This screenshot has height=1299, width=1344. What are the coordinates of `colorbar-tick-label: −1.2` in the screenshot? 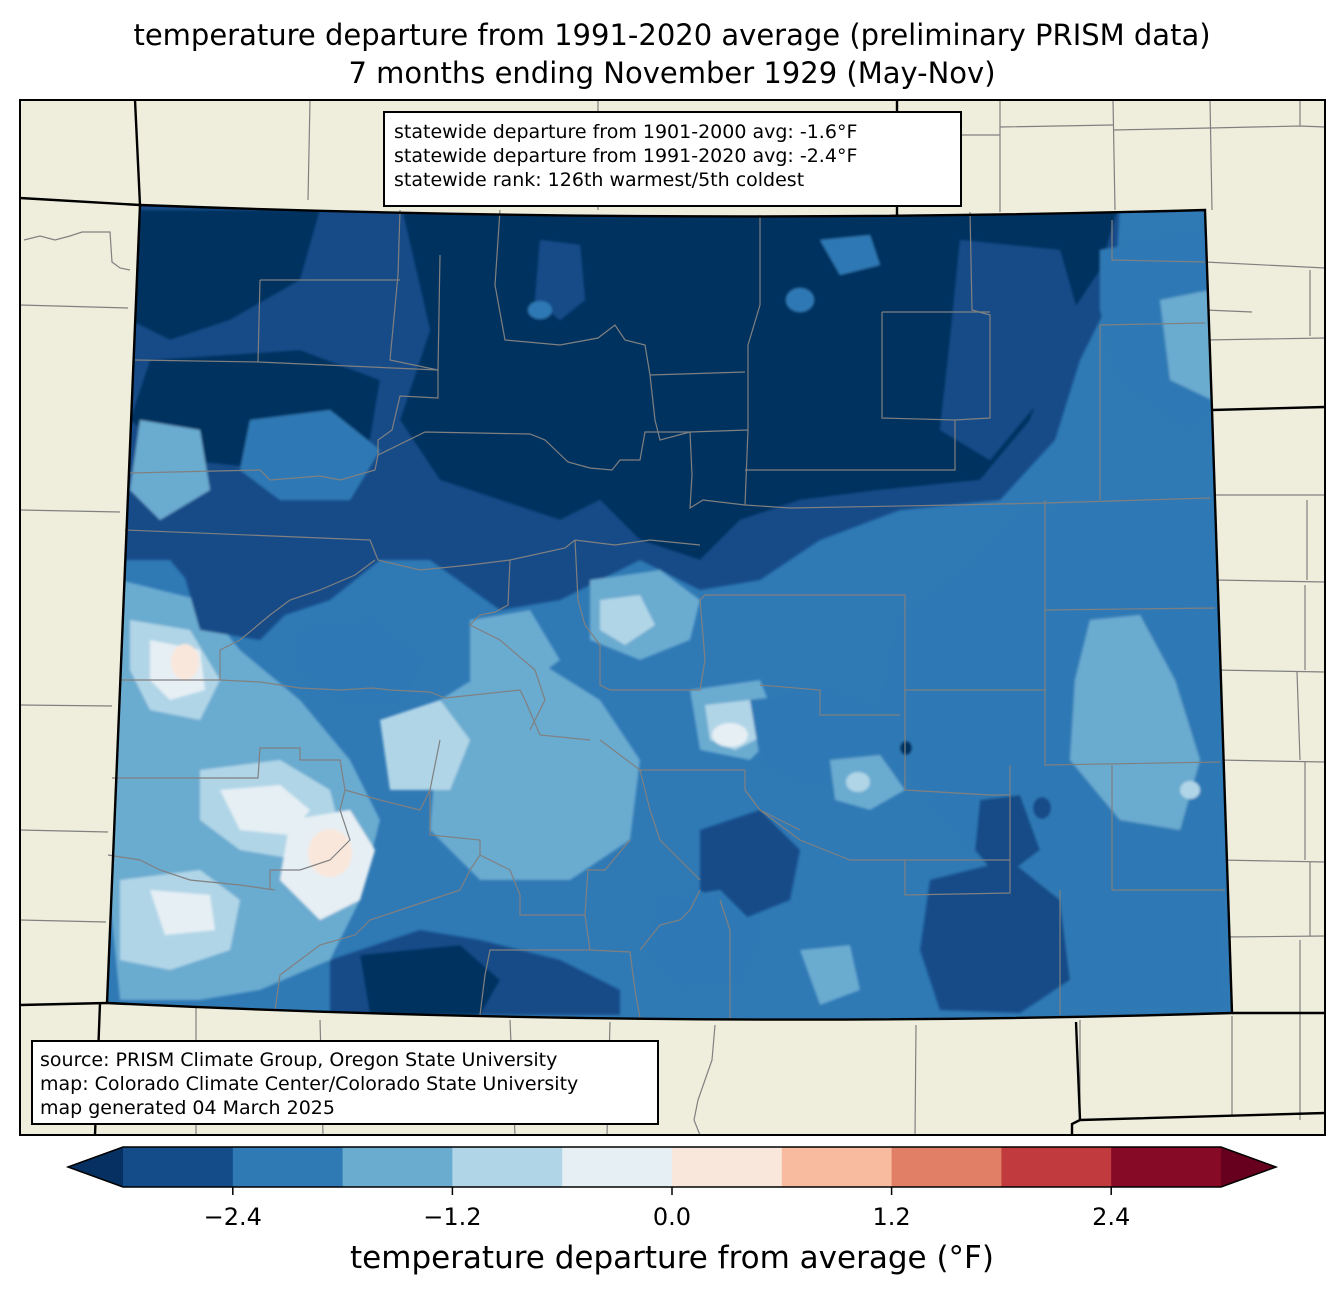 It's located at (452, 1217).